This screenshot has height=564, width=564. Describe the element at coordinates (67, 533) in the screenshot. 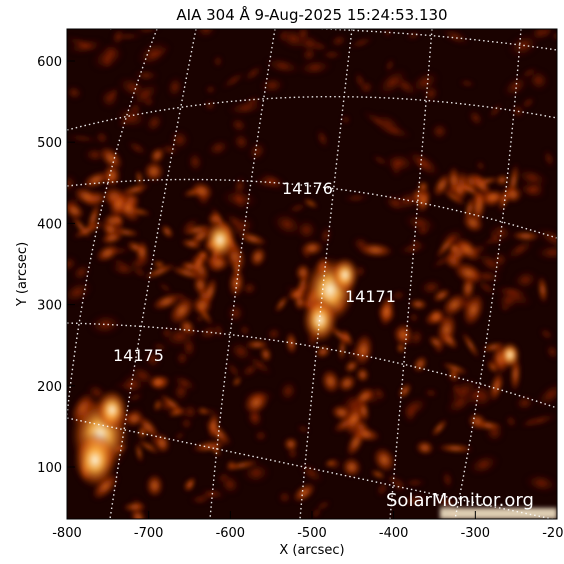

I see `x-tick-label: -800` at that location.